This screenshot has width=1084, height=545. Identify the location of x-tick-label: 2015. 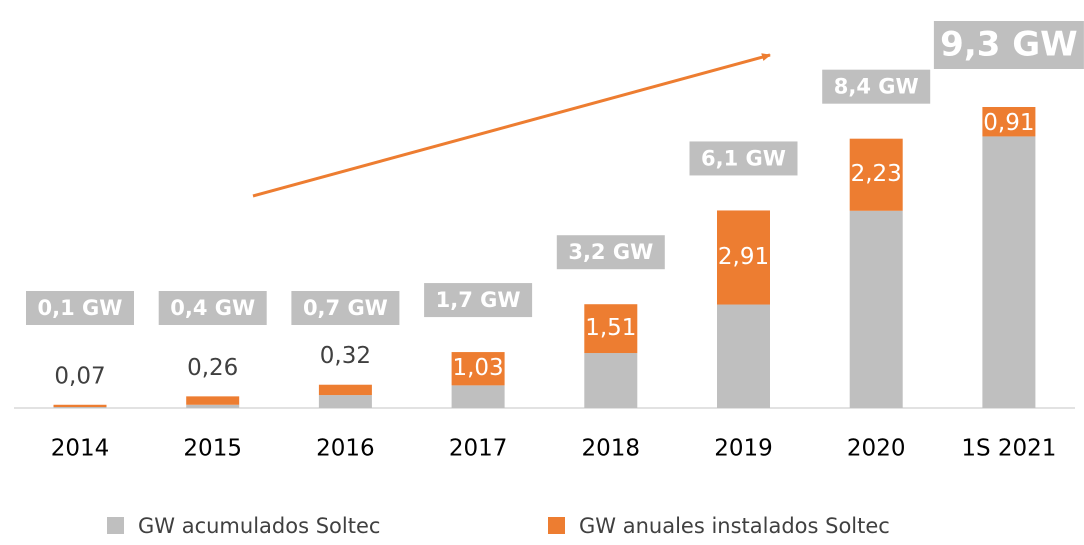
(212, 449).